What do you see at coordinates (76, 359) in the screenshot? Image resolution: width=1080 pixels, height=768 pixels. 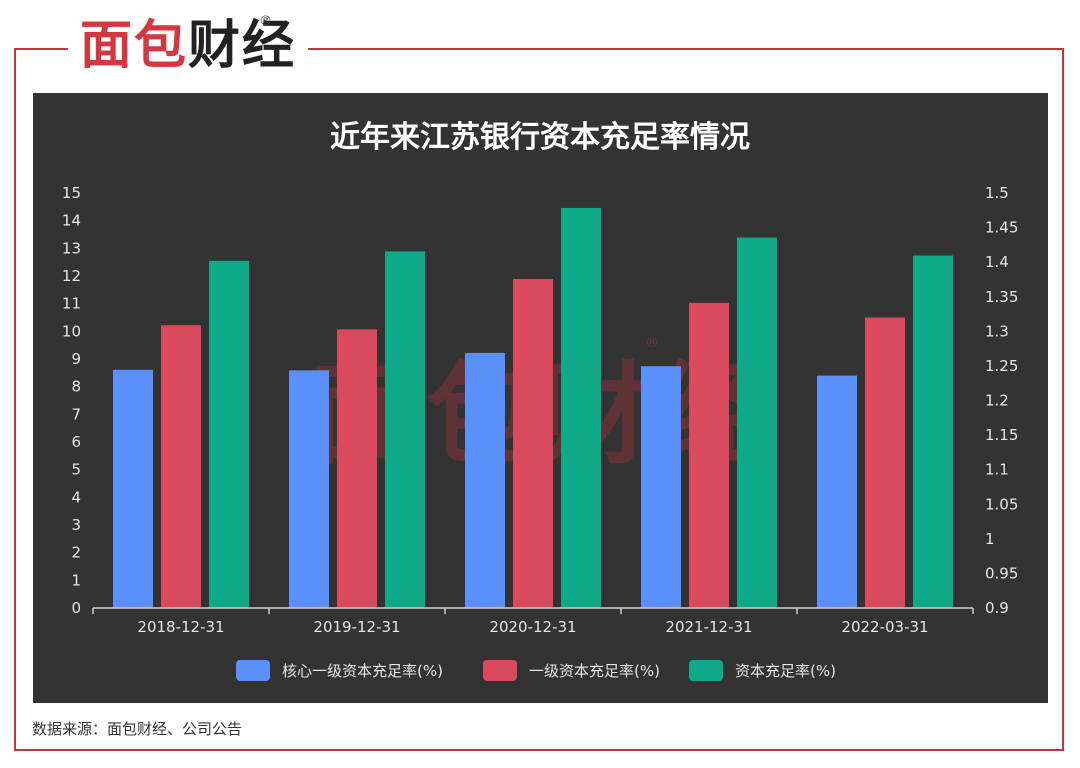 I see `y-left-tick-label: 9` at bounding box center [76, 359].